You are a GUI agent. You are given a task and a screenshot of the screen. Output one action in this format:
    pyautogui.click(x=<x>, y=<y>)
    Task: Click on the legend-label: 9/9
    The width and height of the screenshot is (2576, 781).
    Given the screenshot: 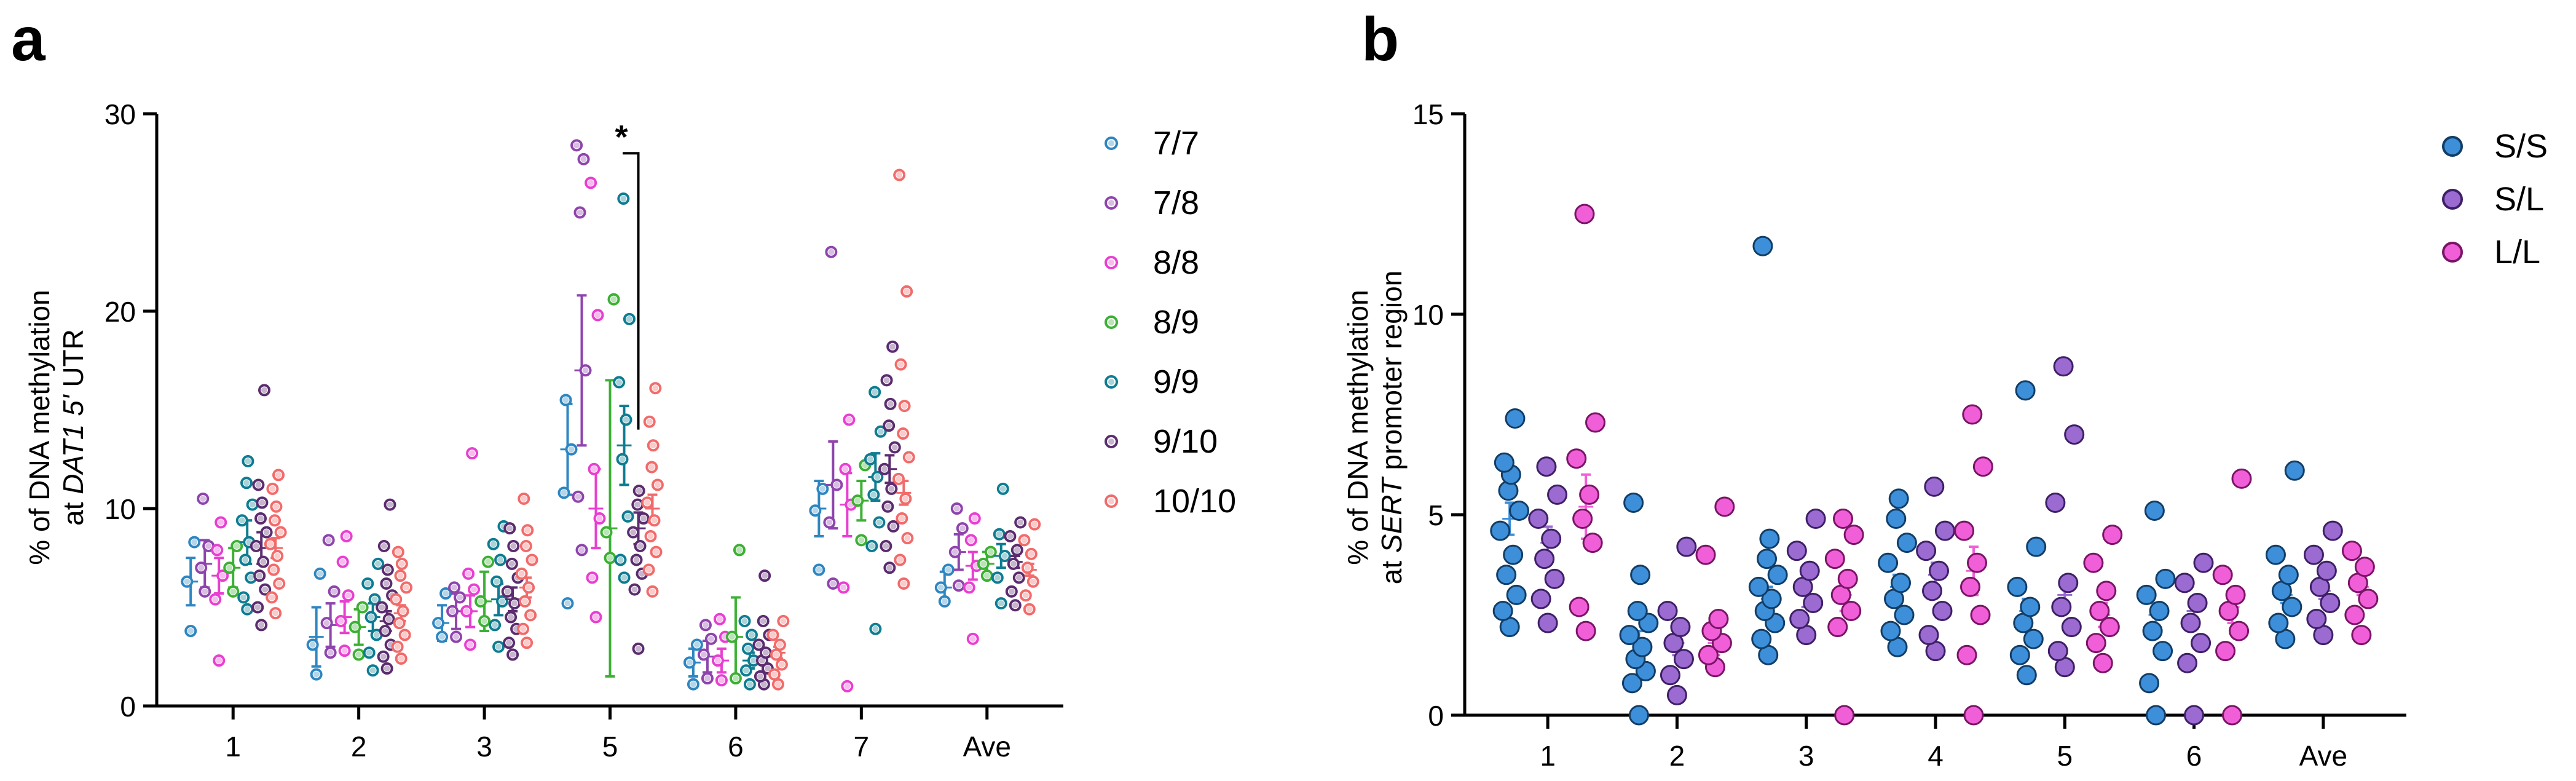 What is the action you would take?
    pyautogui.click(x=1176, y=382)
    